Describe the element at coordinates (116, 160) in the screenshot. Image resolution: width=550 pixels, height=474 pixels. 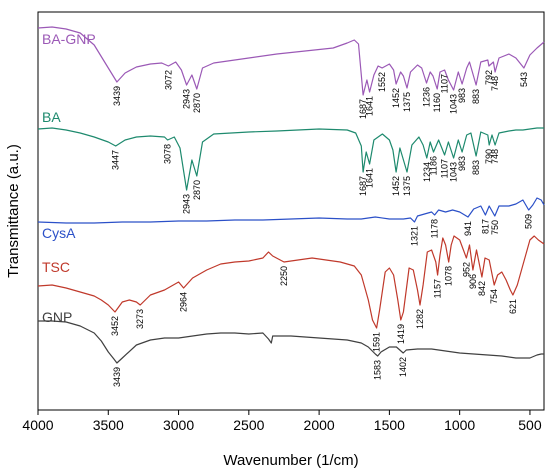
I see `peak-label: 3447` at that location.